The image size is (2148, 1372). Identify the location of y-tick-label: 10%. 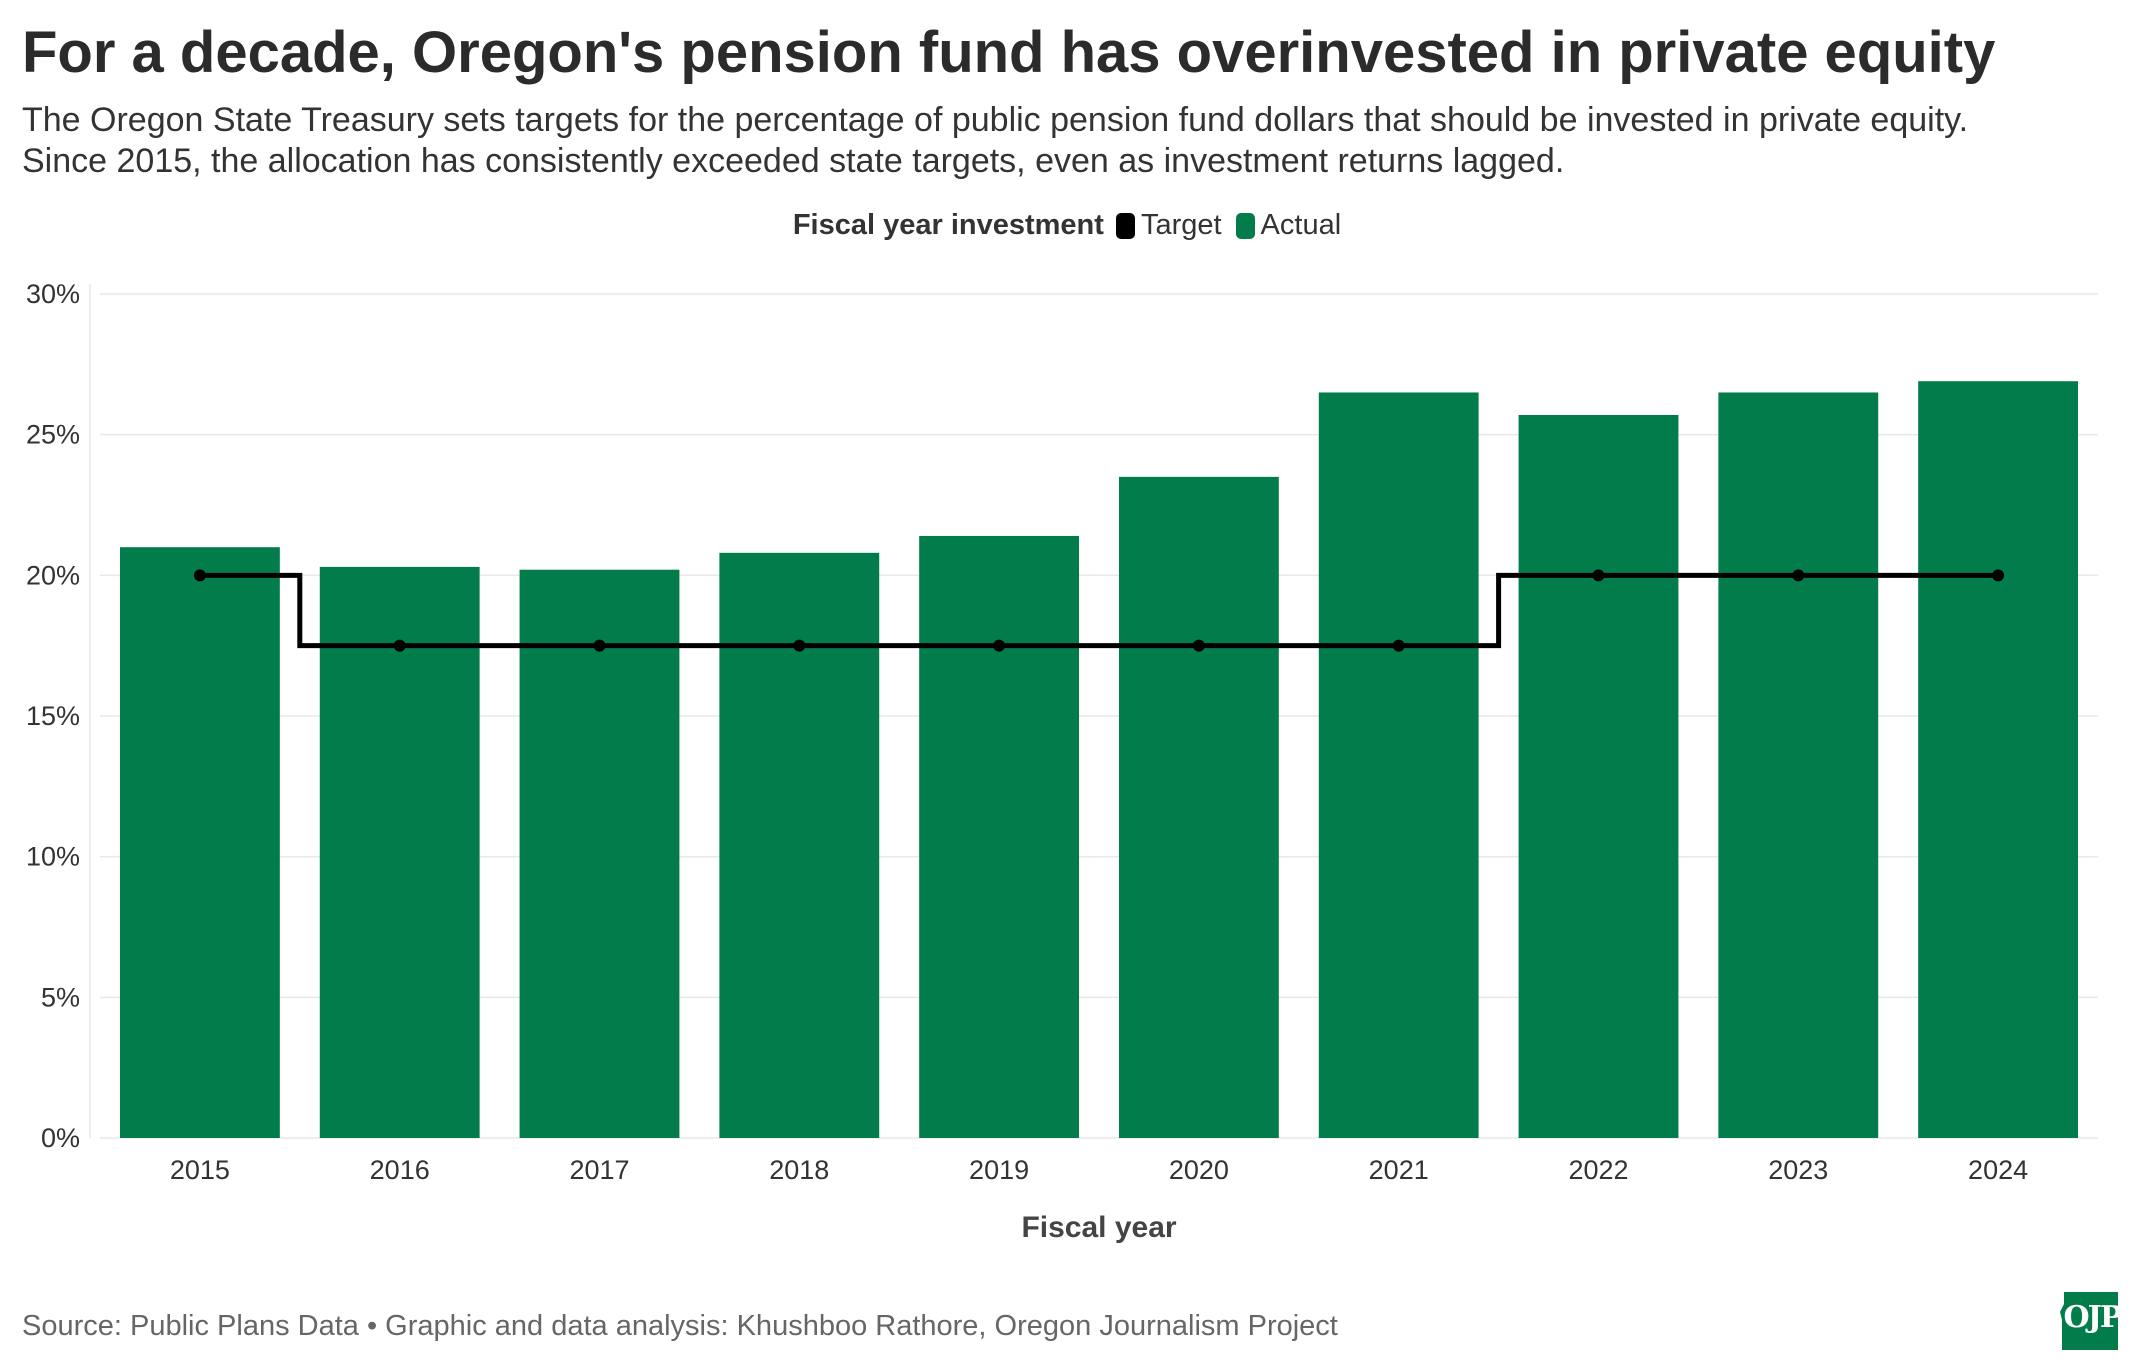
(53, 857).